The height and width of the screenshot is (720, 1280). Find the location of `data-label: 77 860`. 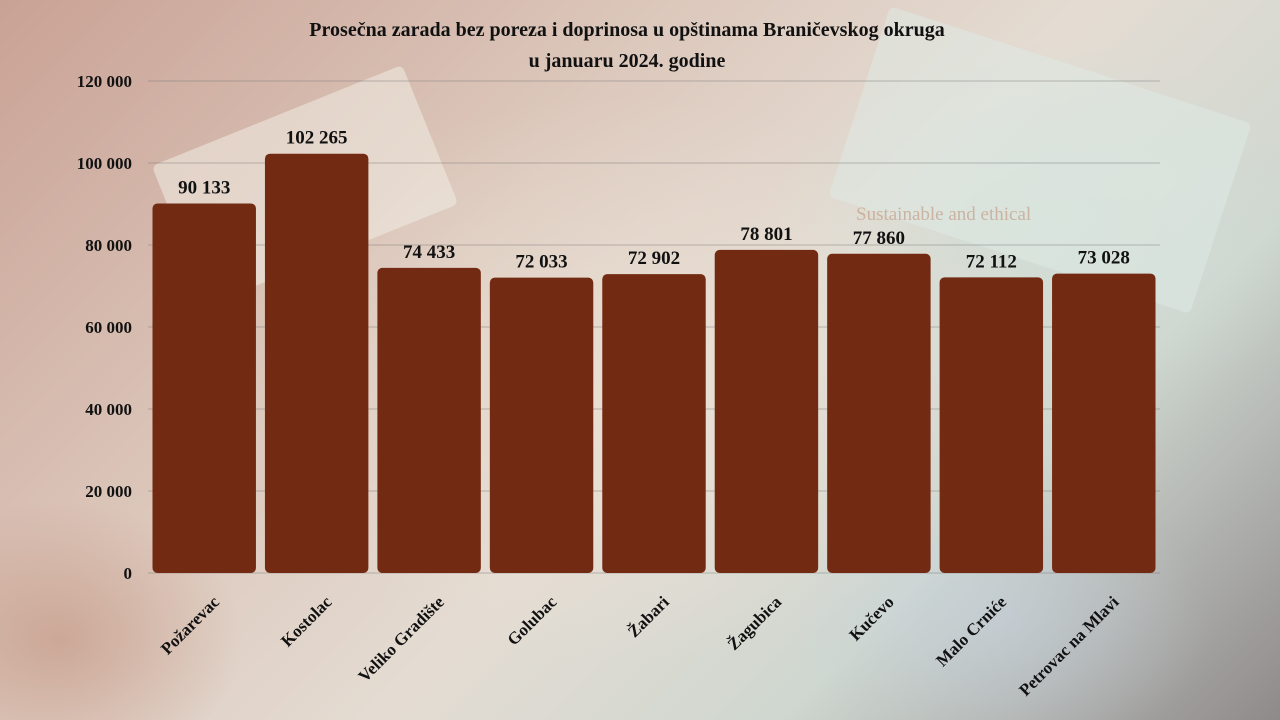

data-label: 77 860 is located at coordinates (879, 238).